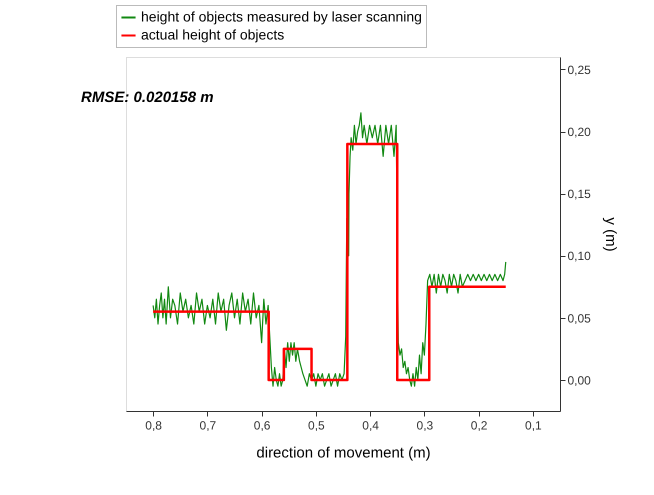 The height and width of the screenshot is (495, 654). Describe the element at coordinates (479, 425) in the screenshot. I see `x-tick-label: 0,2` at that location.